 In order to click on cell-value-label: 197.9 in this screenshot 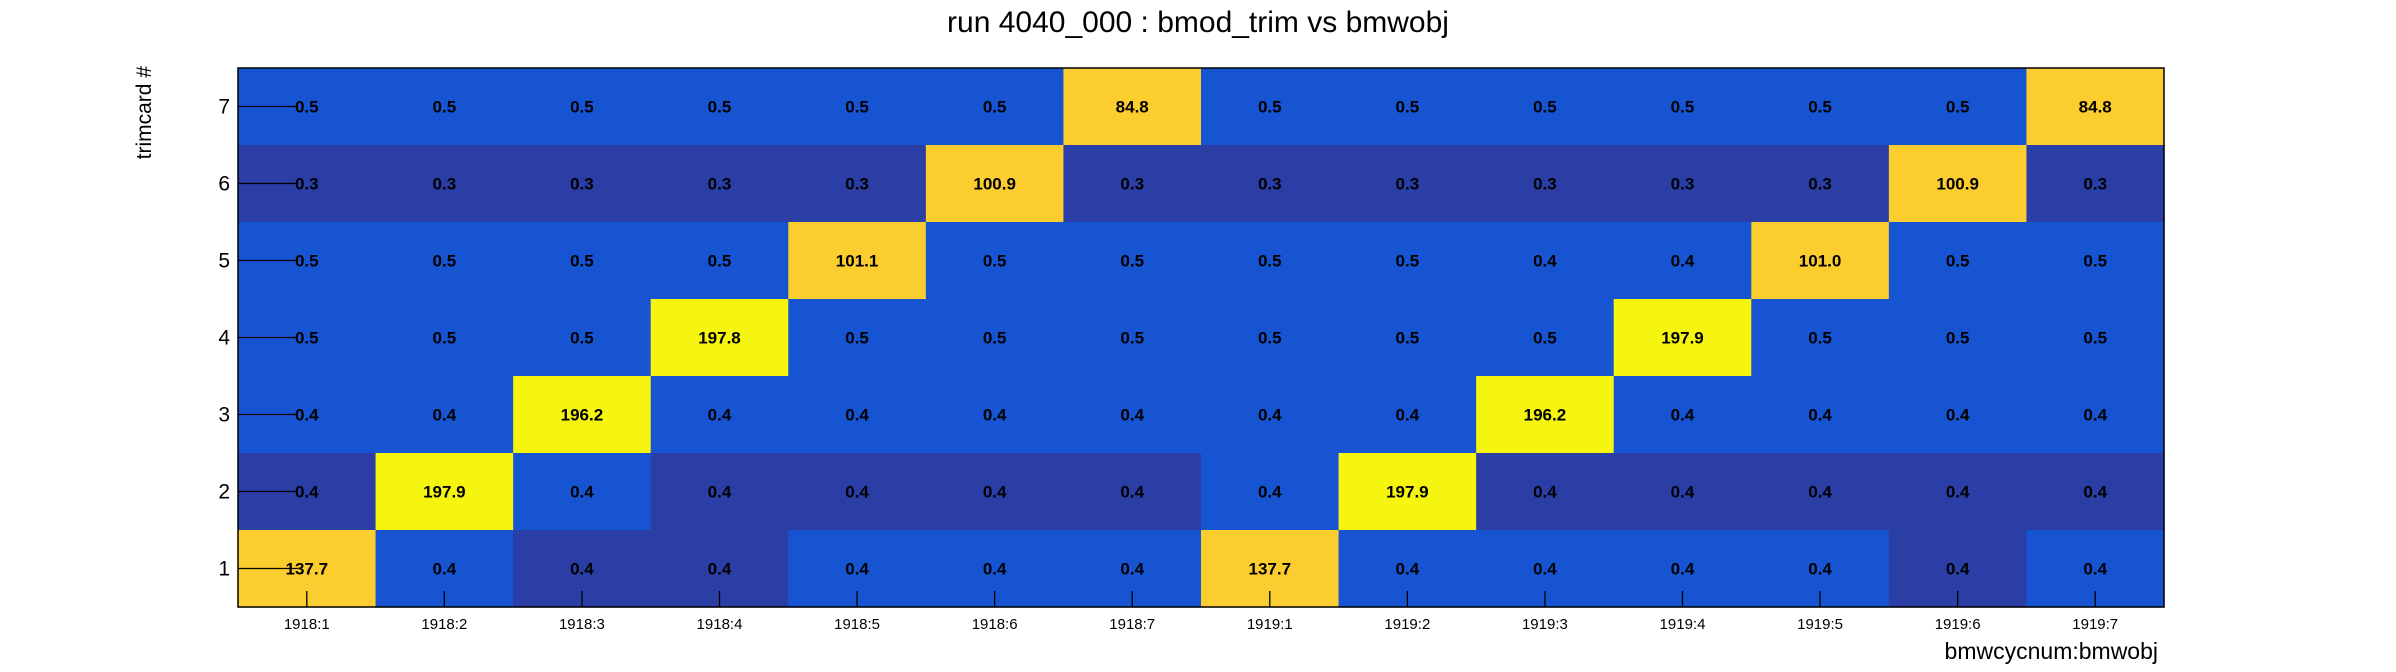, I will do `click(1682, 338)`.